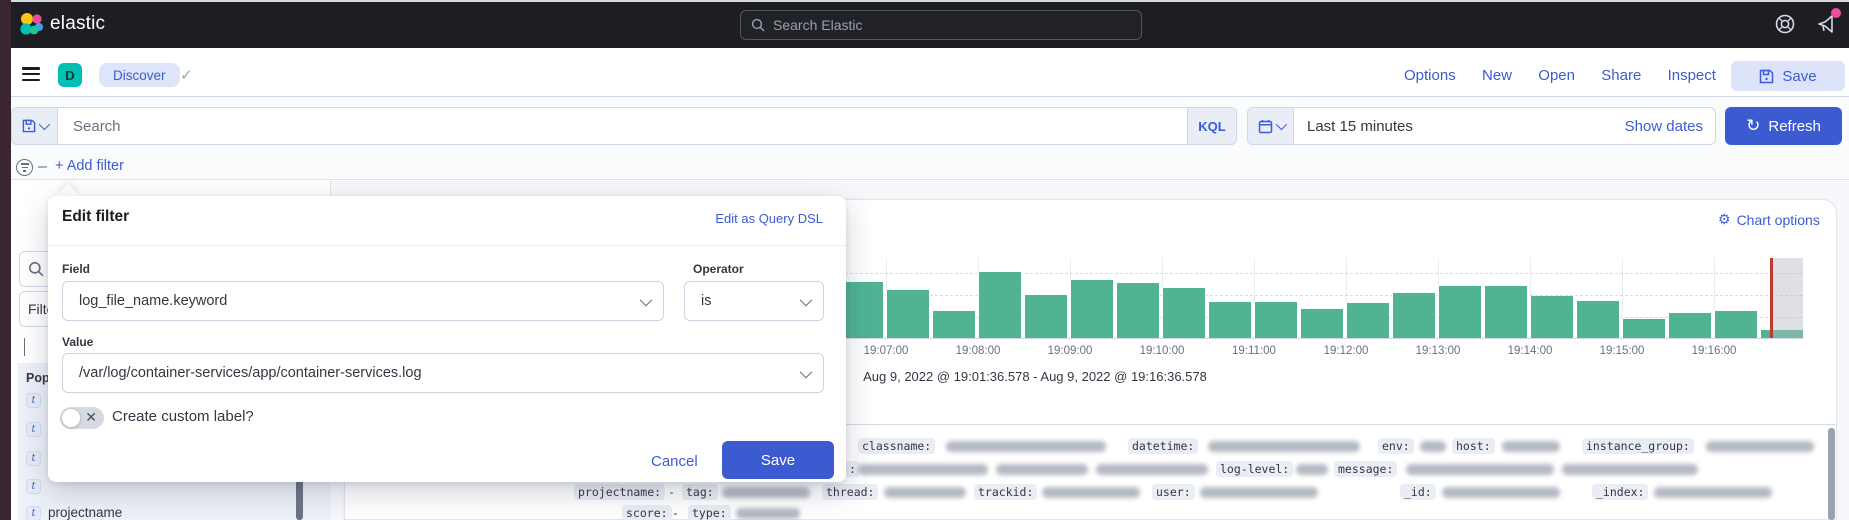  I want to click on filter-menu-icon, so click(24, 167).